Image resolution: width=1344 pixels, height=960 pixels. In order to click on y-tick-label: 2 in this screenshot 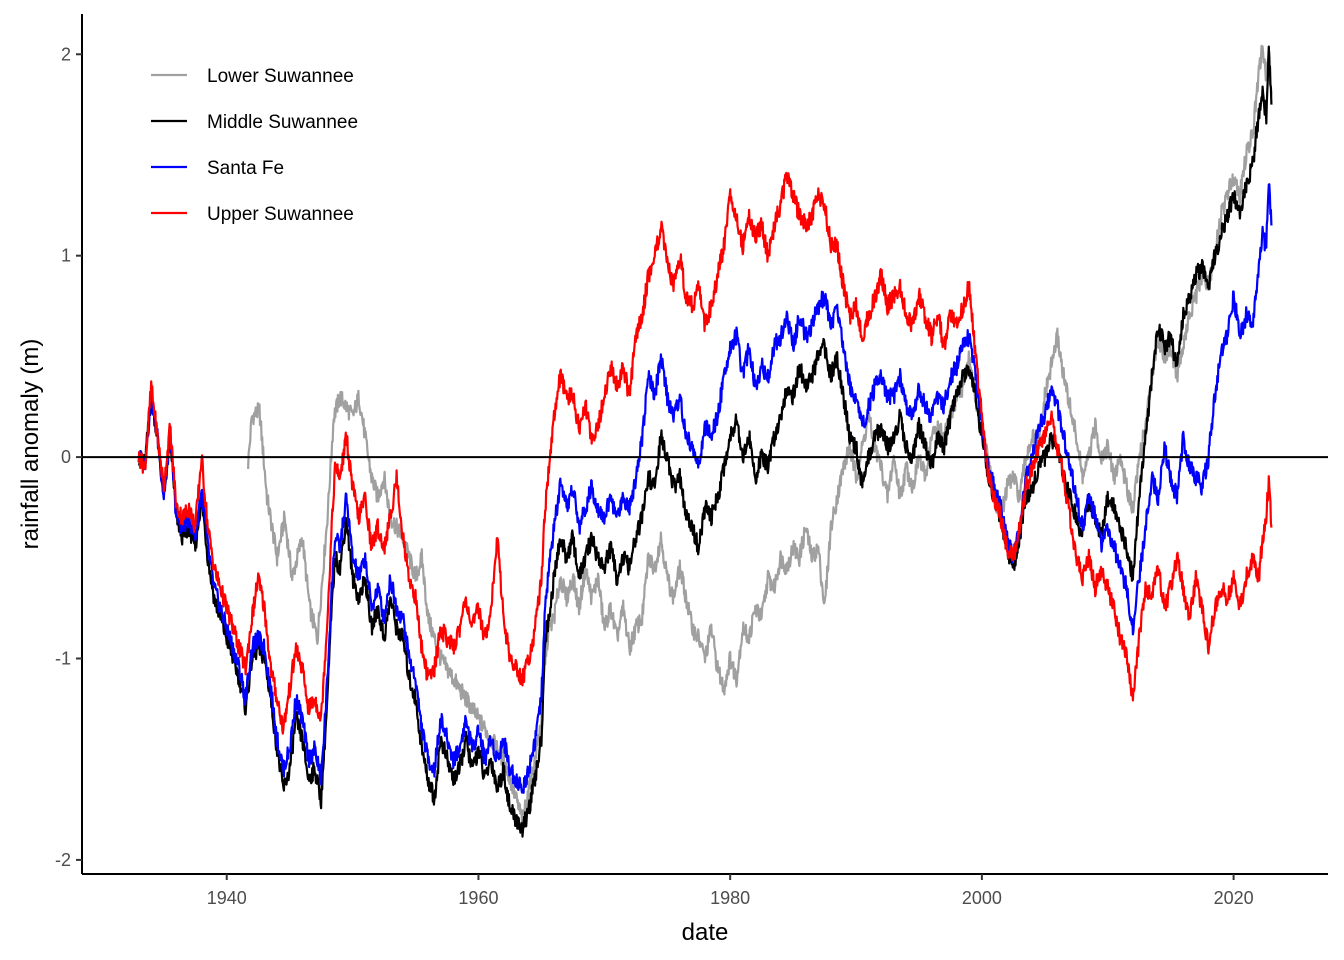, I will do `click(66, 54)`.